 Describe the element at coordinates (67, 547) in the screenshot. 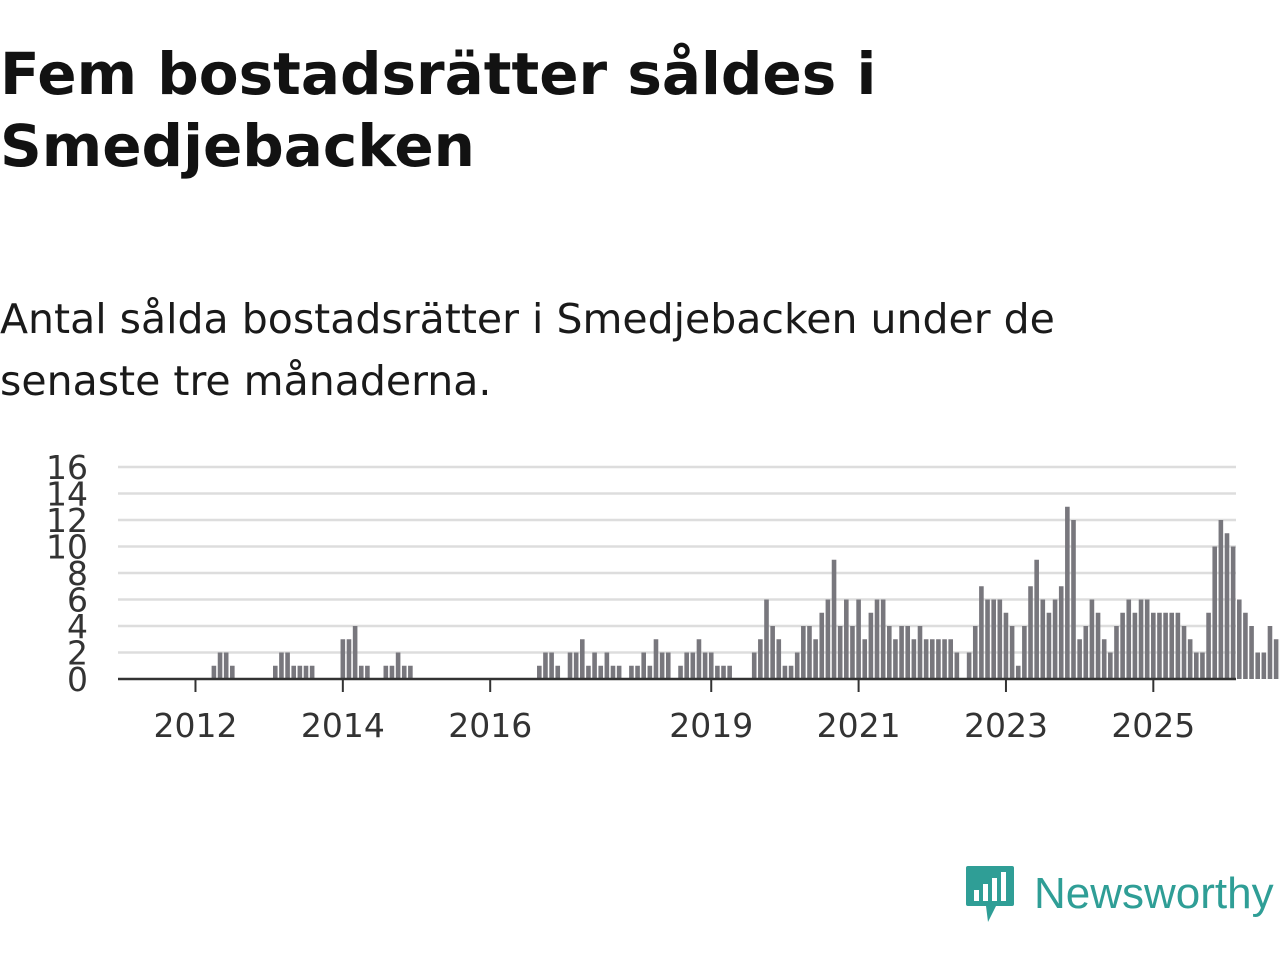

I see `y-tick-label: 10` at that location.